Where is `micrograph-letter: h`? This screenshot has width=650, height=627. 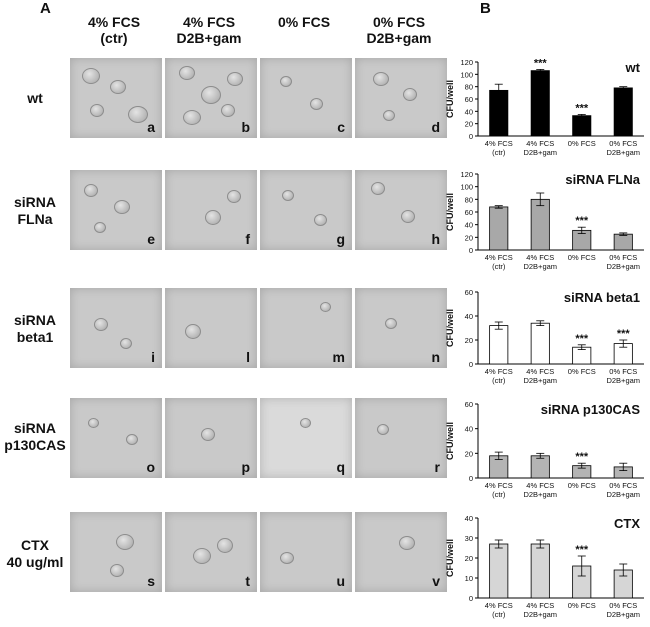 micrograph-letter: h is located at coordinates (435, 239).